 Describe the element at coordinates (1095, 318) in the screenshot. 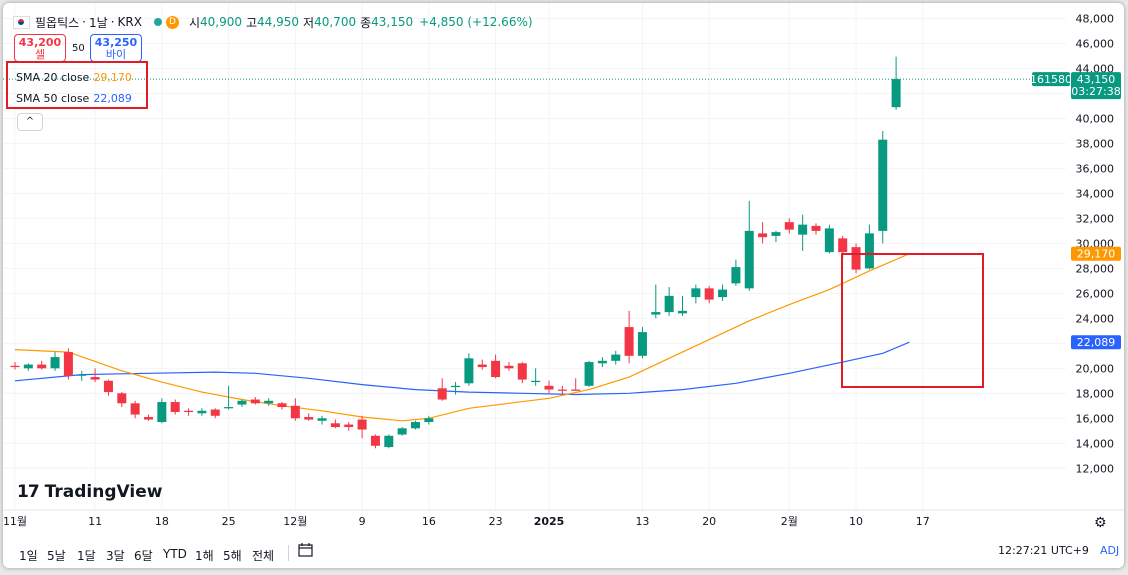

I see `y-tick-label: 24,000` at that location.